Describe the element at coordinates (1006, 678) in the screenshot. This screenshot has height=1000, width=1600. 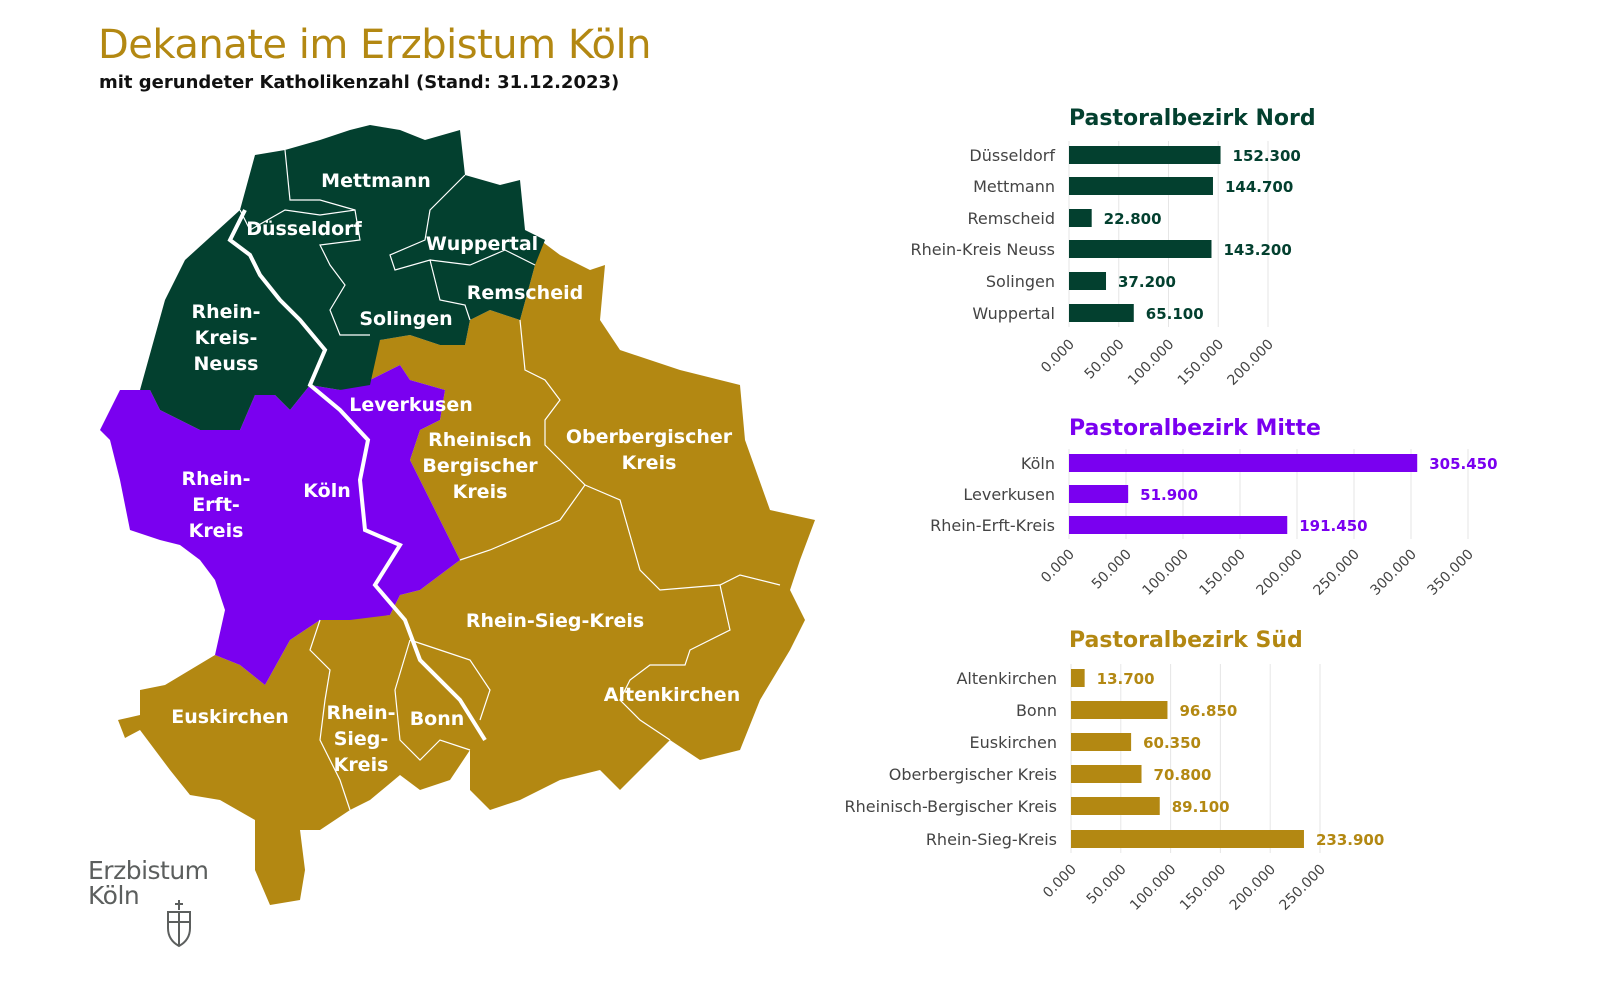
I see `category-label: Altenkirchen` at that location.